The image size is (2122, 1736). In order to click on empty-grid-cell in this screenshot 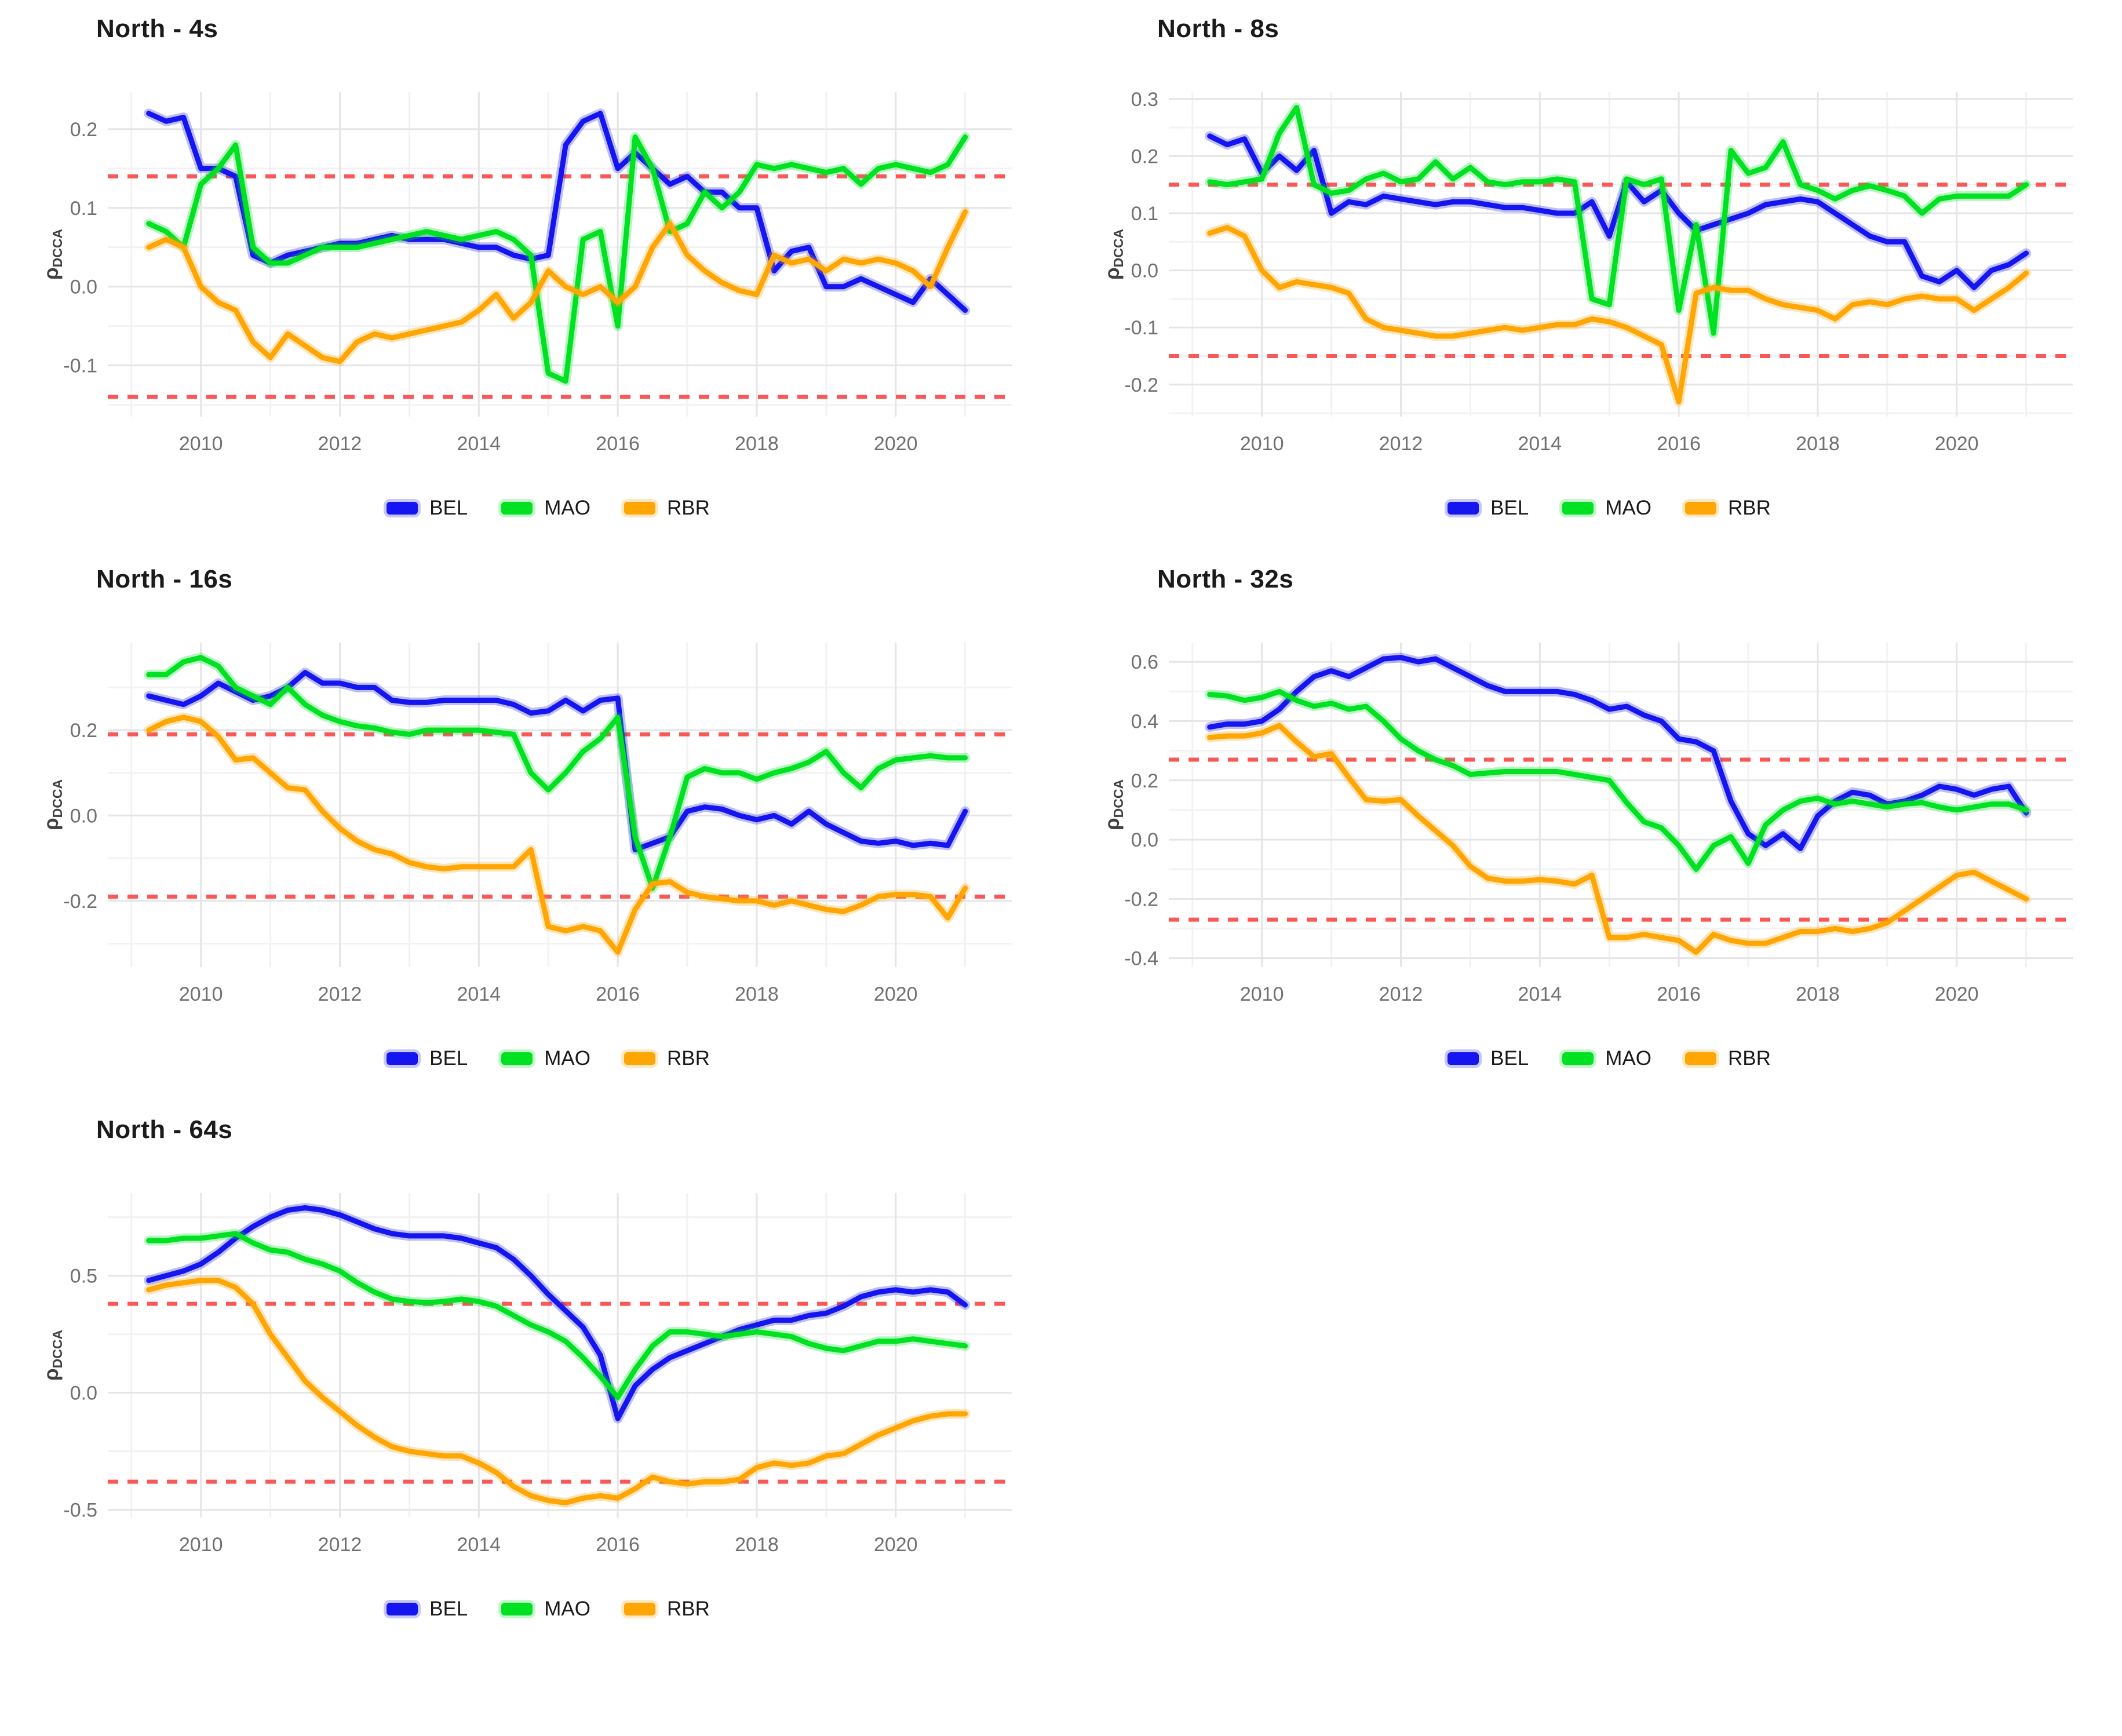, I will do `click(1571, 1368)`.